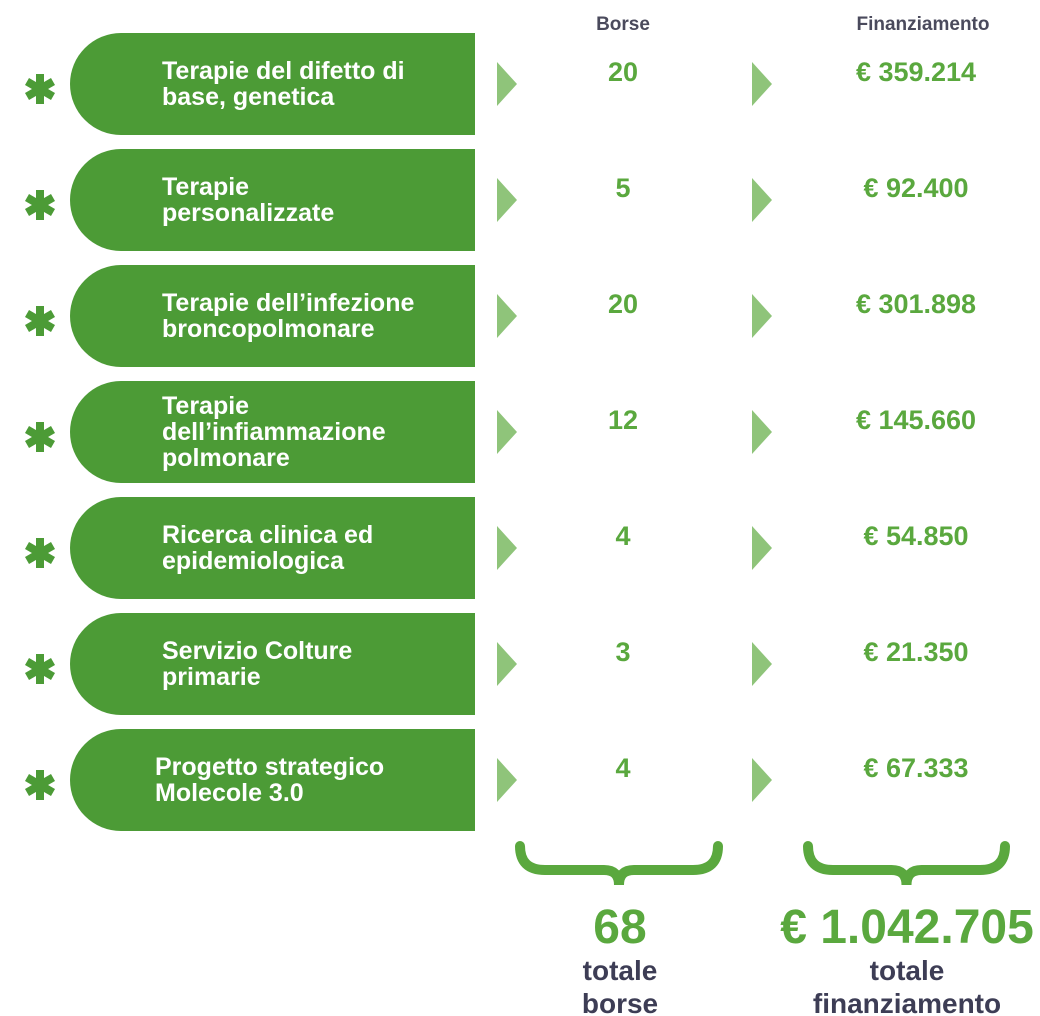  What do you see at coordinates (211, 677) in the screenshot?
I see `label-line: primarie` at bounding box center [211, 677].